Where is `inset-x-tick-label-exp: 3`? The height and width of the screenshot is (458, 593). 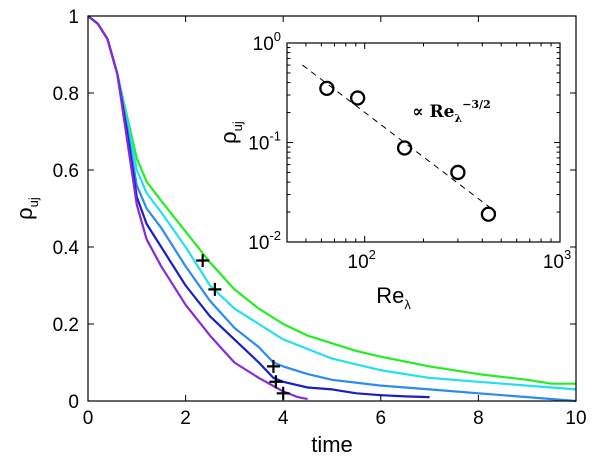 inset-x-tick-label-exp: 3 is located at coordinates (567, 254).